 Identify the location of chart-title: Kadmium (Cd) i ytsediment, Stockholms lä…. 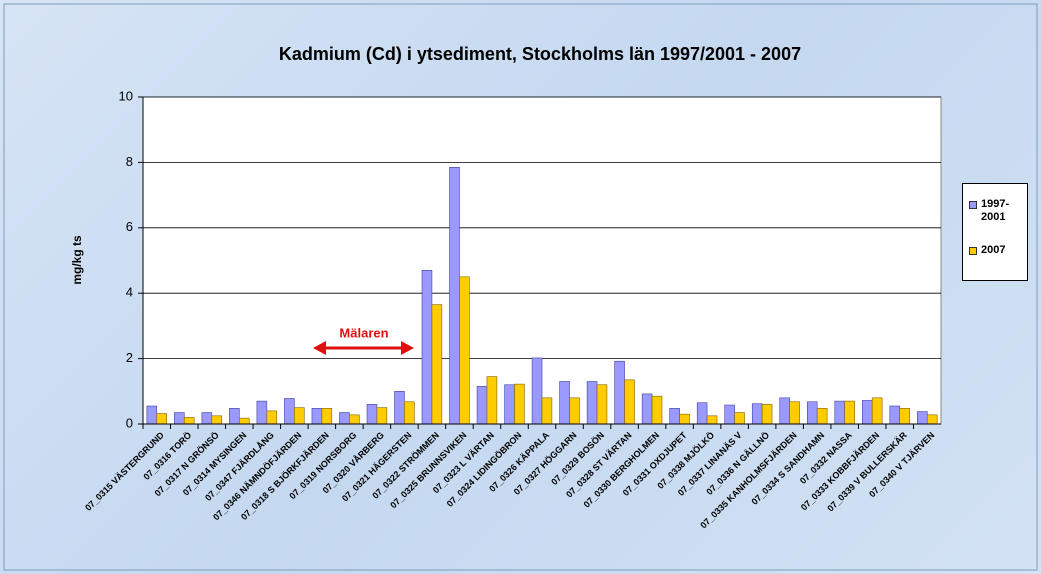
(540, 54).